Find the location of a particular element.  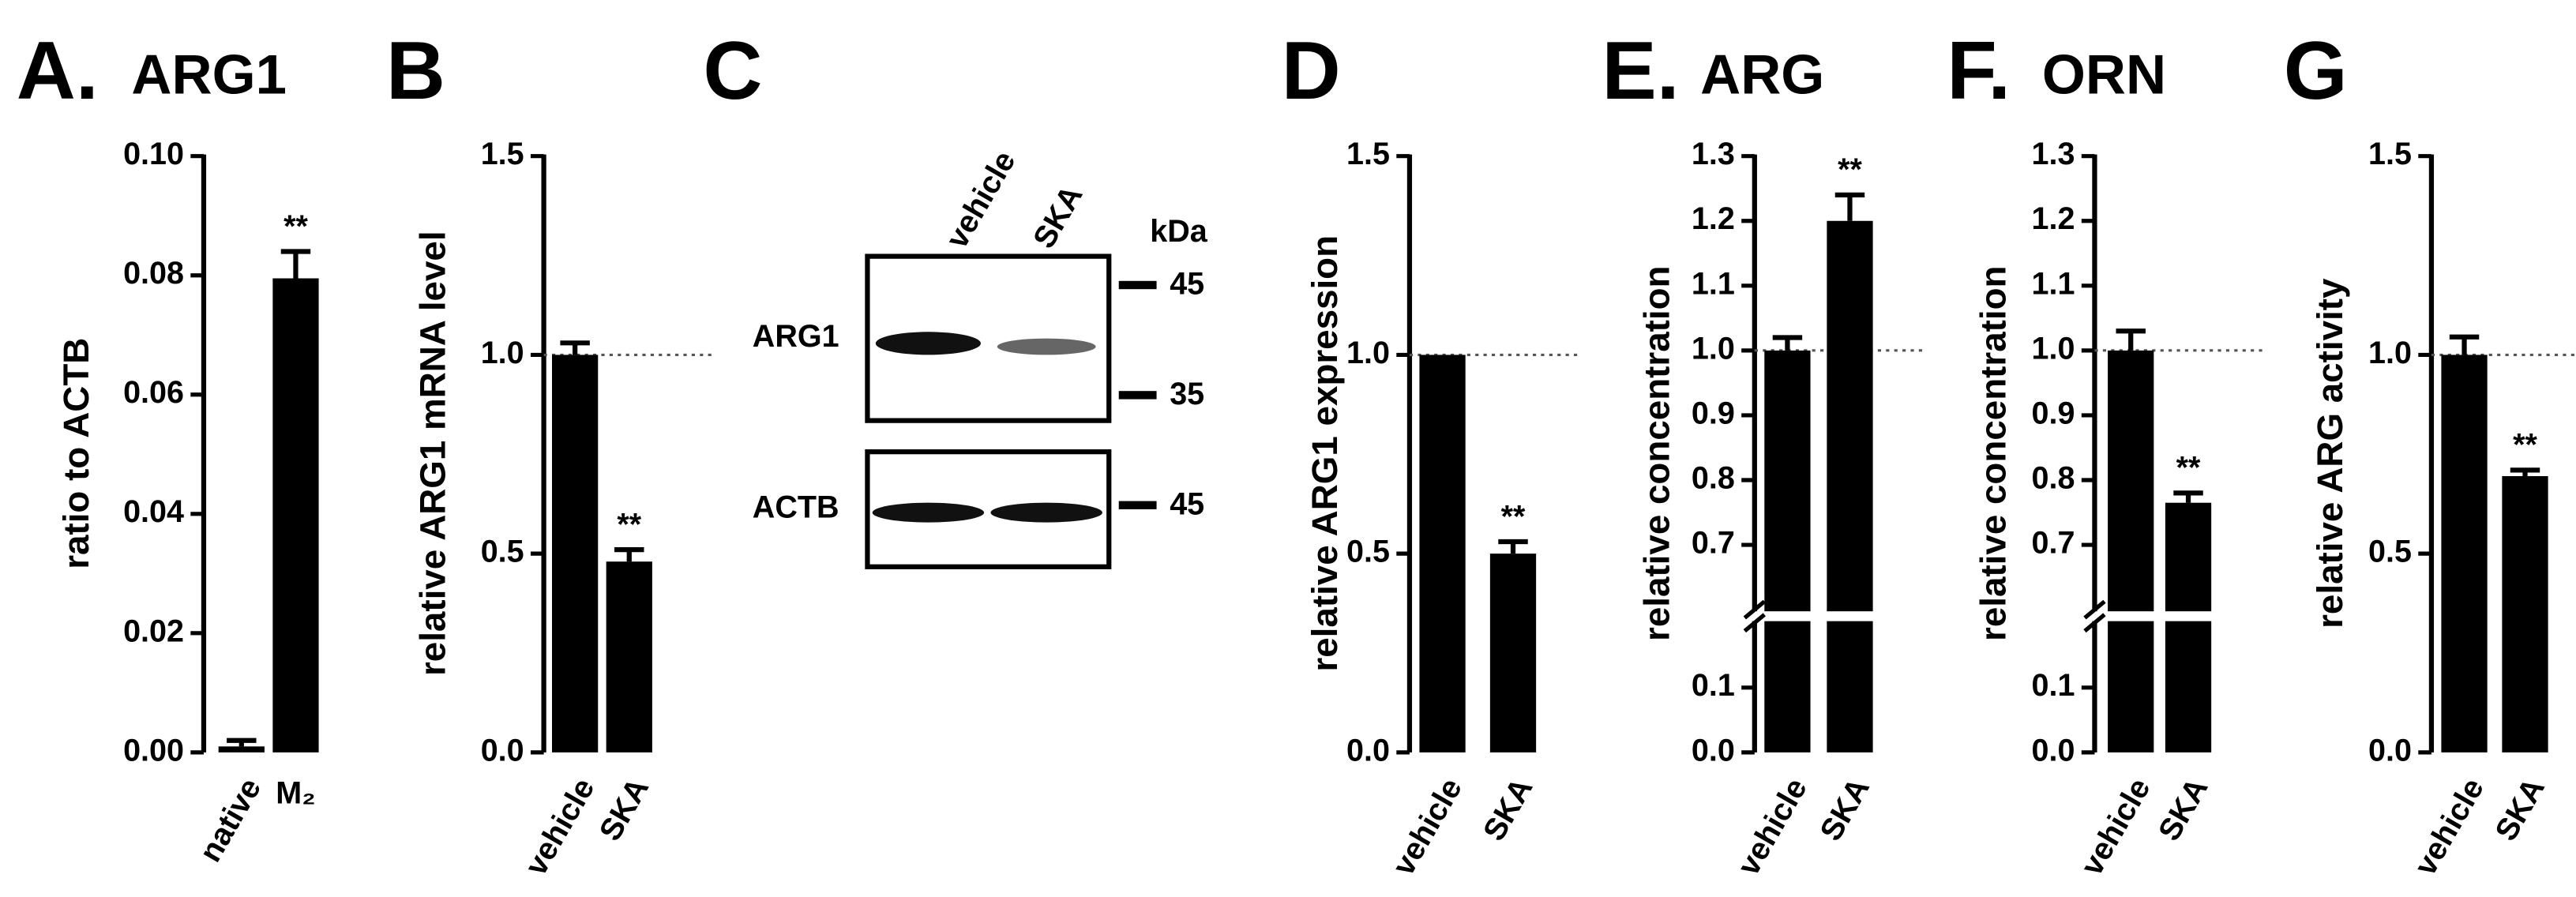

unit-label: kDa is located at coordinates (1179, 231).